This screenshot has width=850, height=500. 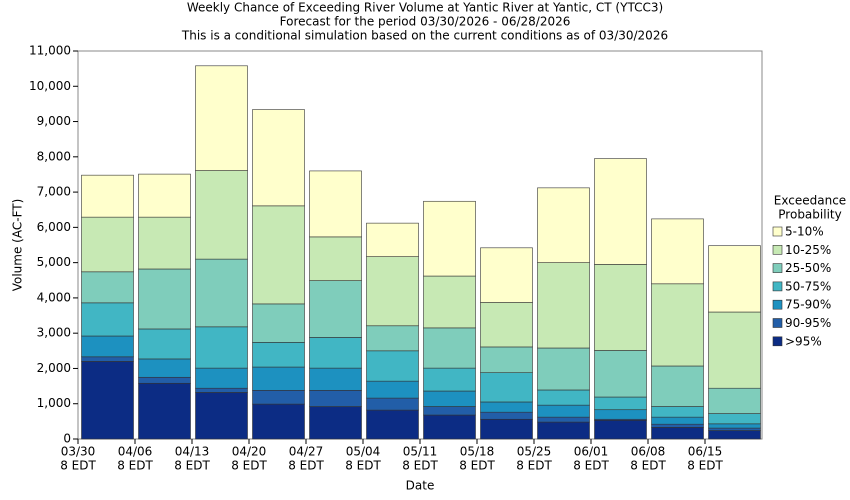 What do you see at coordinates (477, 452) in the screenshot?
I see `x-tick-label: 05/18` at bounding box center [477, 452].